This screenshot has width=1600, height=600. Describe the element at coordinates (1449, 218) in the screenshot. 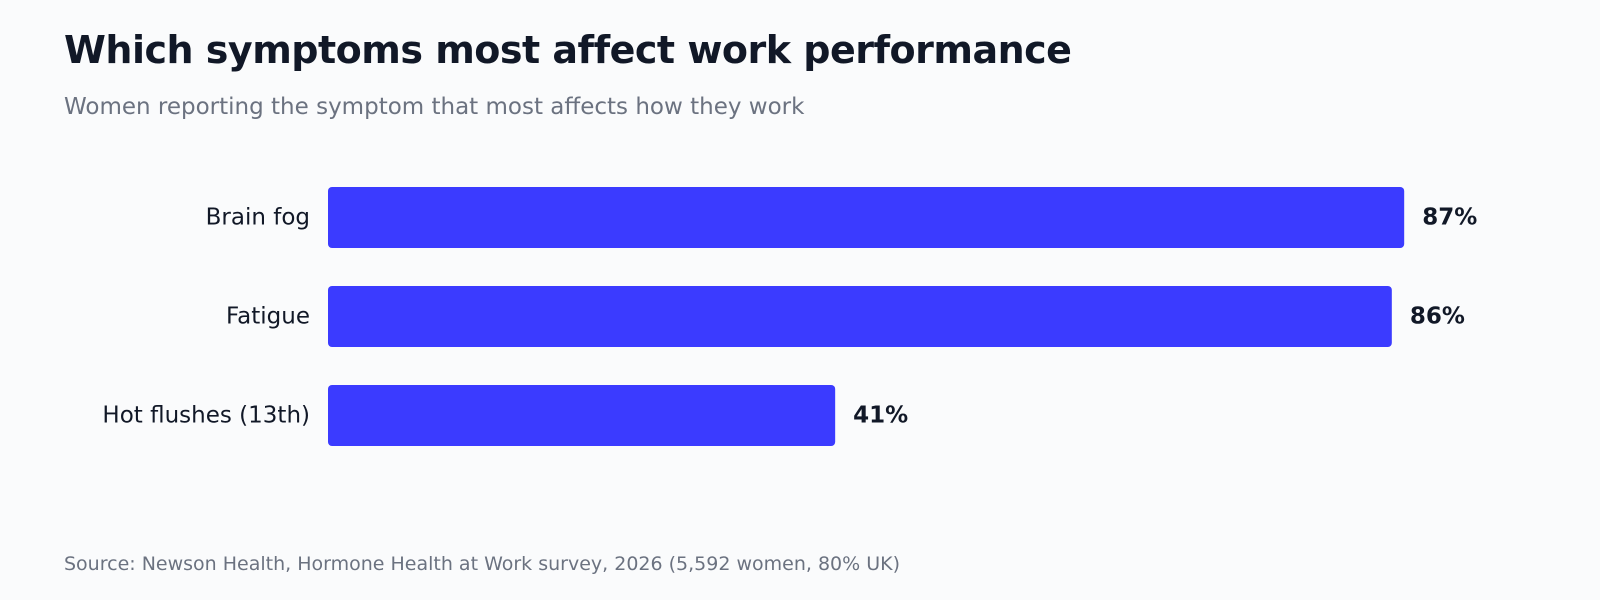

I see `value-label: 87%` at that location.